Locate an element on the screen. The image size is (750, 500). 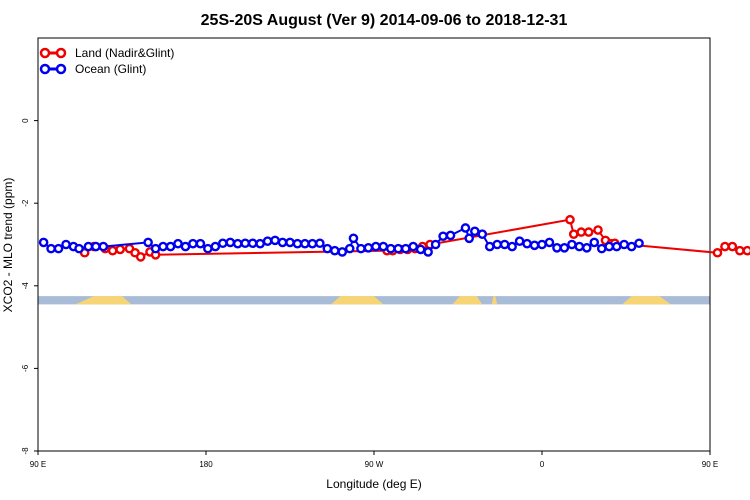
series-layer is located at coordinates (394, 238).